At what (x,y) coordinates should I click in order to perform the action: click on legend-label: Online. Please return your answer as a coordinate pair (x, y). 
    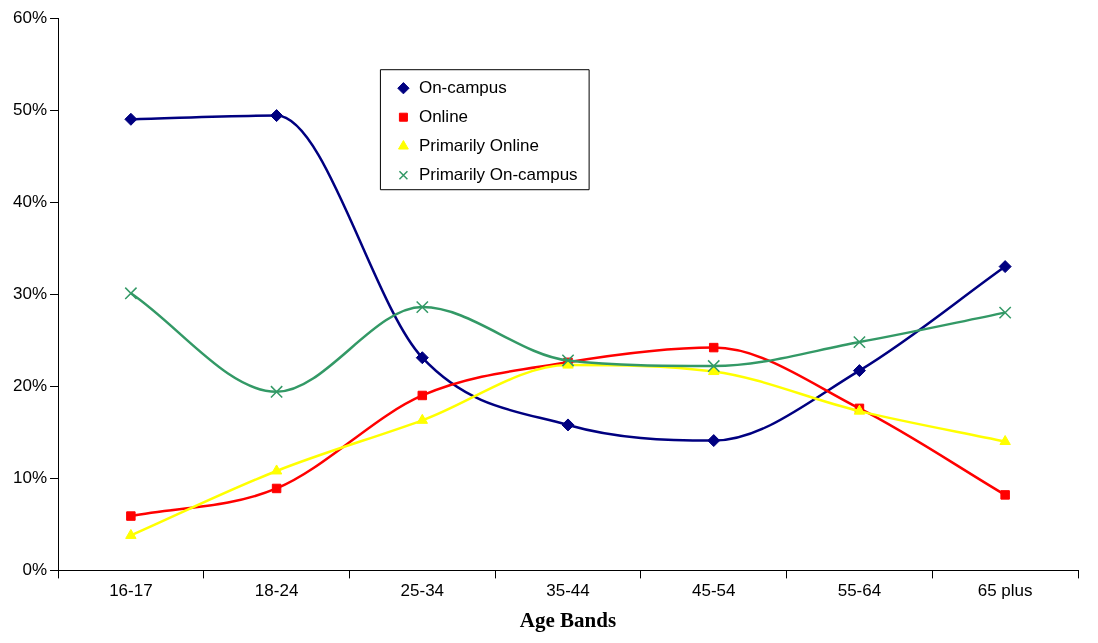
    Looking at the image, I should click on (443, 116).